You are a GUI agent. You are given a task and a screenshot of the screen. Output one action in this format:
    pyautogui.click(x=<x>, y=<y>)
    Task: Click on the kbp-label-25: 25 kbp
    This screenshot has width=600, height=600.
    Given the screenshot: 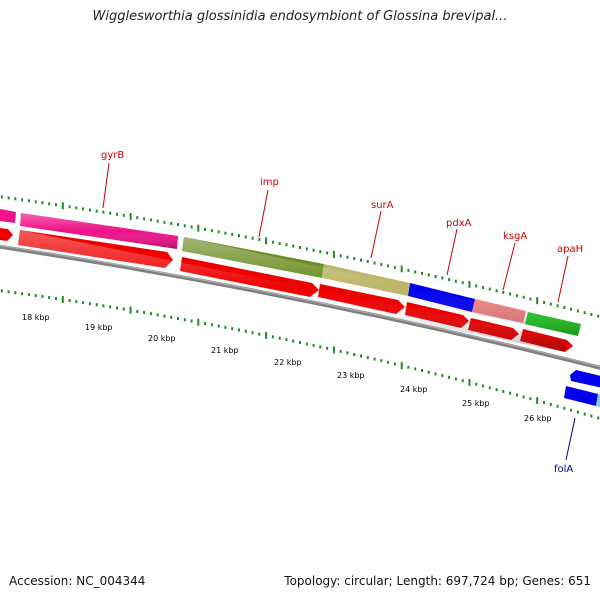 What is the action you would take?
    pyautogui.click(x=476, y=403)
    